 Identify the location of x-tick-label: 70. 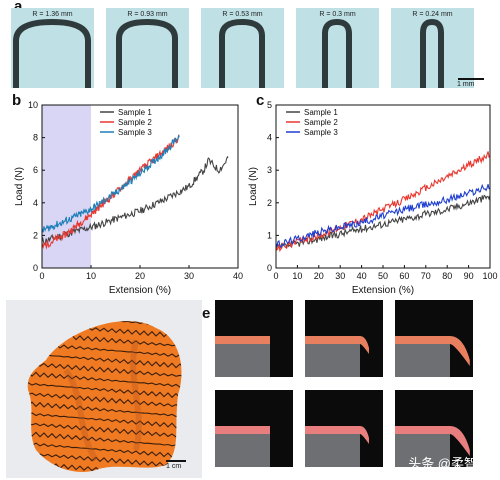
(426, 276).